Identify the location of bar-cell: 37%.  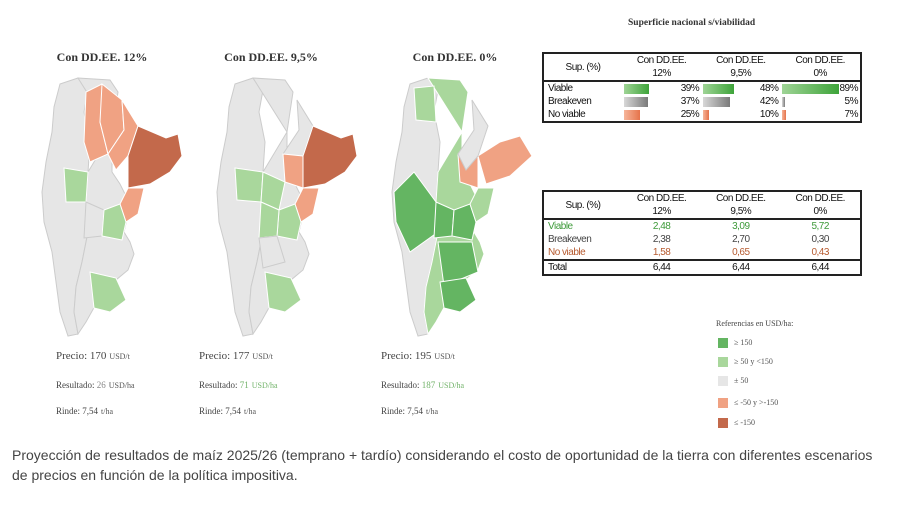
(661, 101).